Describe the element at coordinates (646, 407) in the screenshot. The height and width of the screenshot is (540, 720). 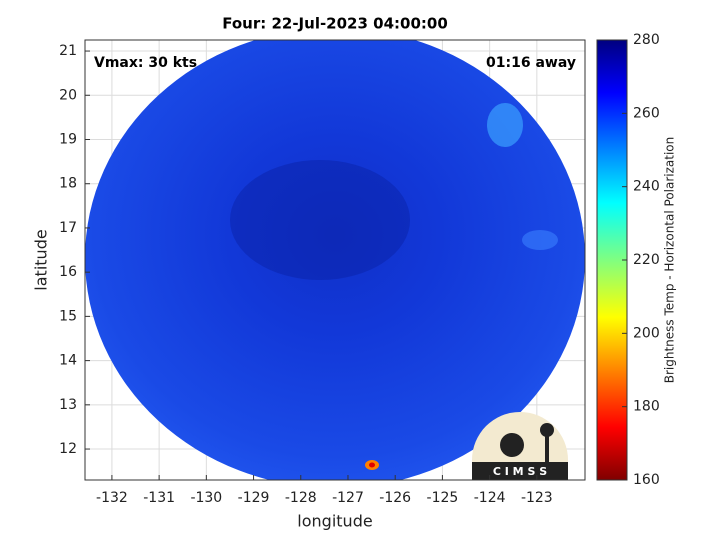
I see `colorbar-tick-label: 180` at that location.